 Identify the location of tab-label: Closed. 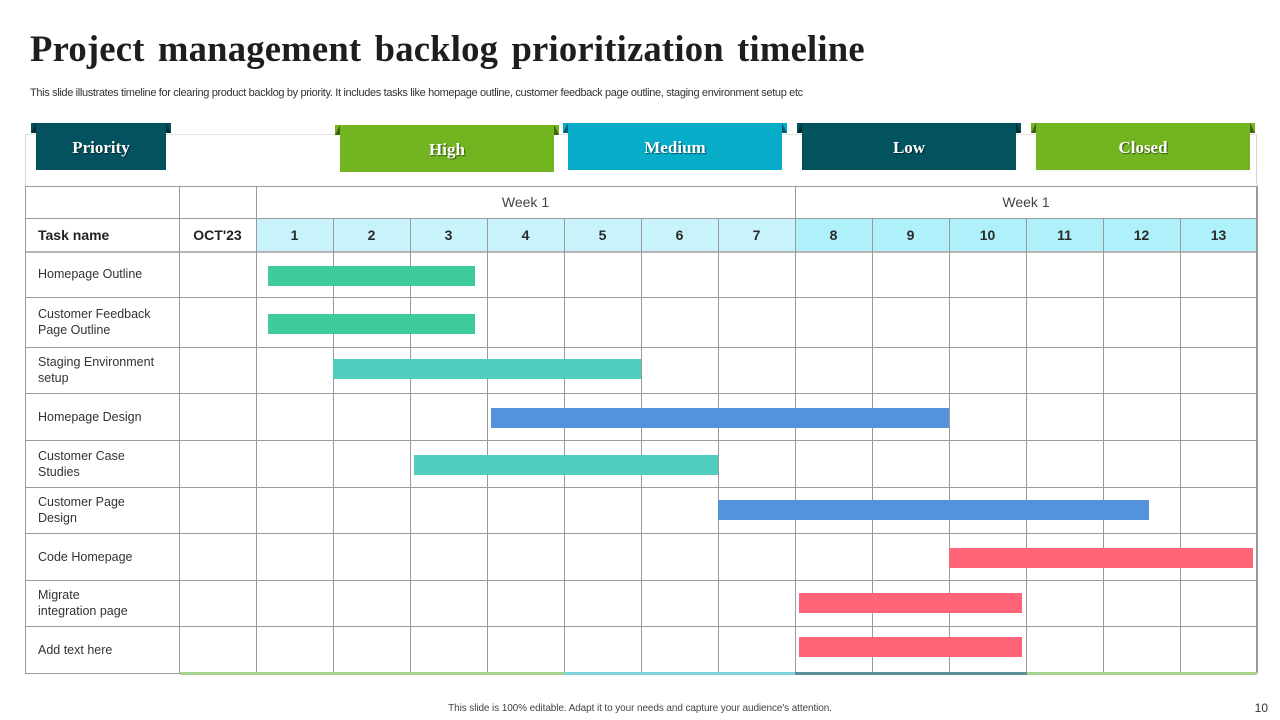
(1143, 148).